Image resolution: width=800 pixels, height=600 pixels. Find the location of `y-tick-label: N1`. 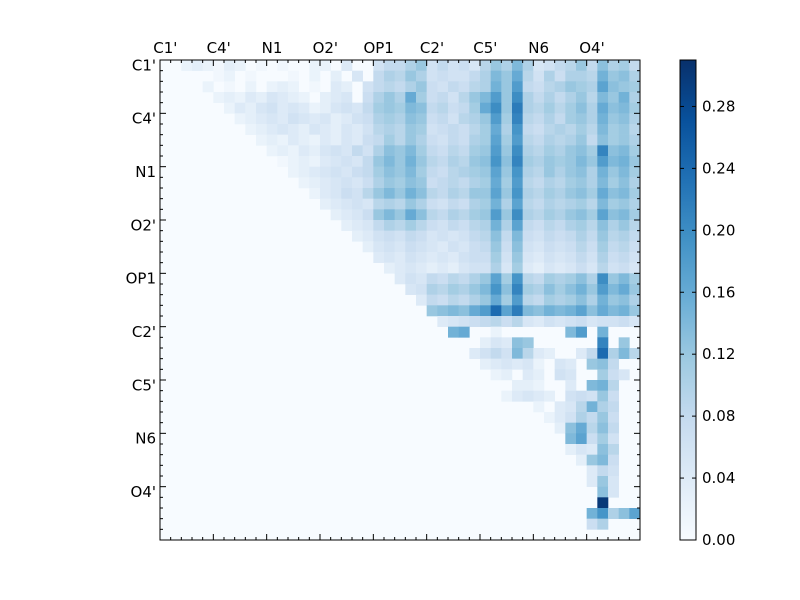

y-tick-label: N1 is located at coordinates (145, 172).